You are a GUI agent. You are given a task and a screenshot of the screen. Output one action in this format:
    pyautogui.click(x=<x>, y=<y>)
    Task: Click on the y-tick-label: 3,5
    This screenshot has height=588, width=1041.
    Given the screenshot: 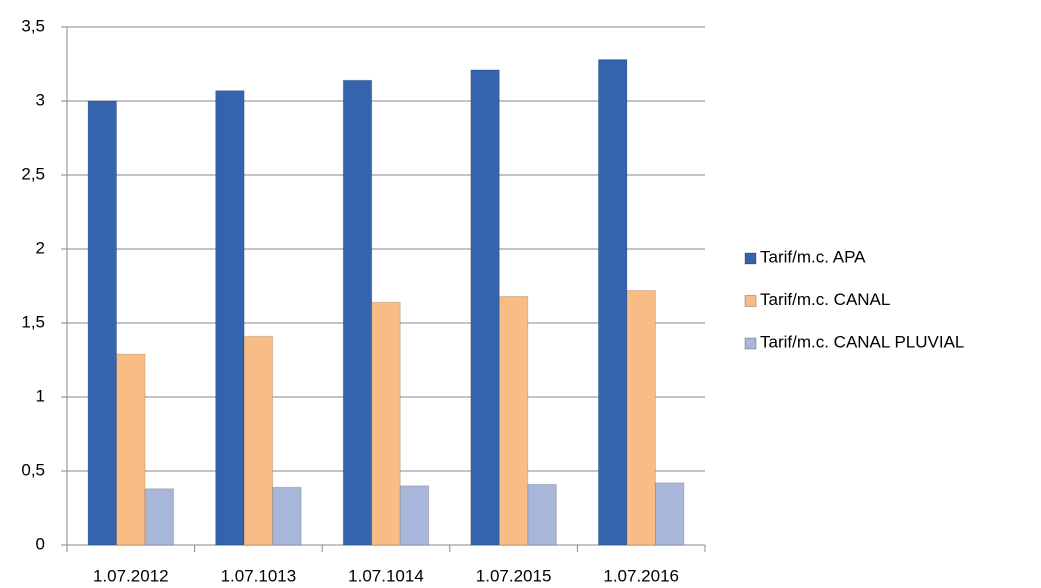 What is the action you would take?
    pyautogui.click(x=33, y=25)
    